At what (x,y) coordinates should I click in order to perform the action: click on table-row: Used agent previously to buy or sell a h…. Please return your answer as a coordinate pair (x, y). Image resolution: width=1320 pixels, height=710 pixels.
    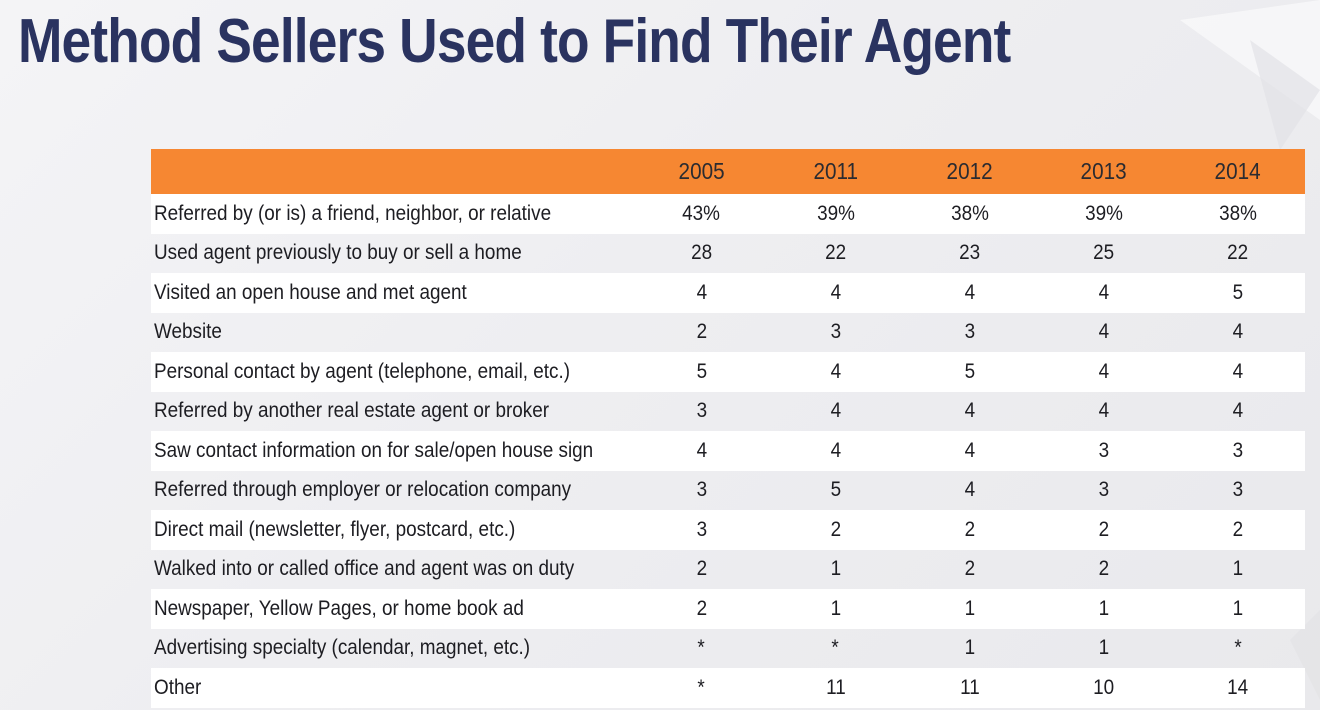
    Looking at the image, I should click on (728, 254).